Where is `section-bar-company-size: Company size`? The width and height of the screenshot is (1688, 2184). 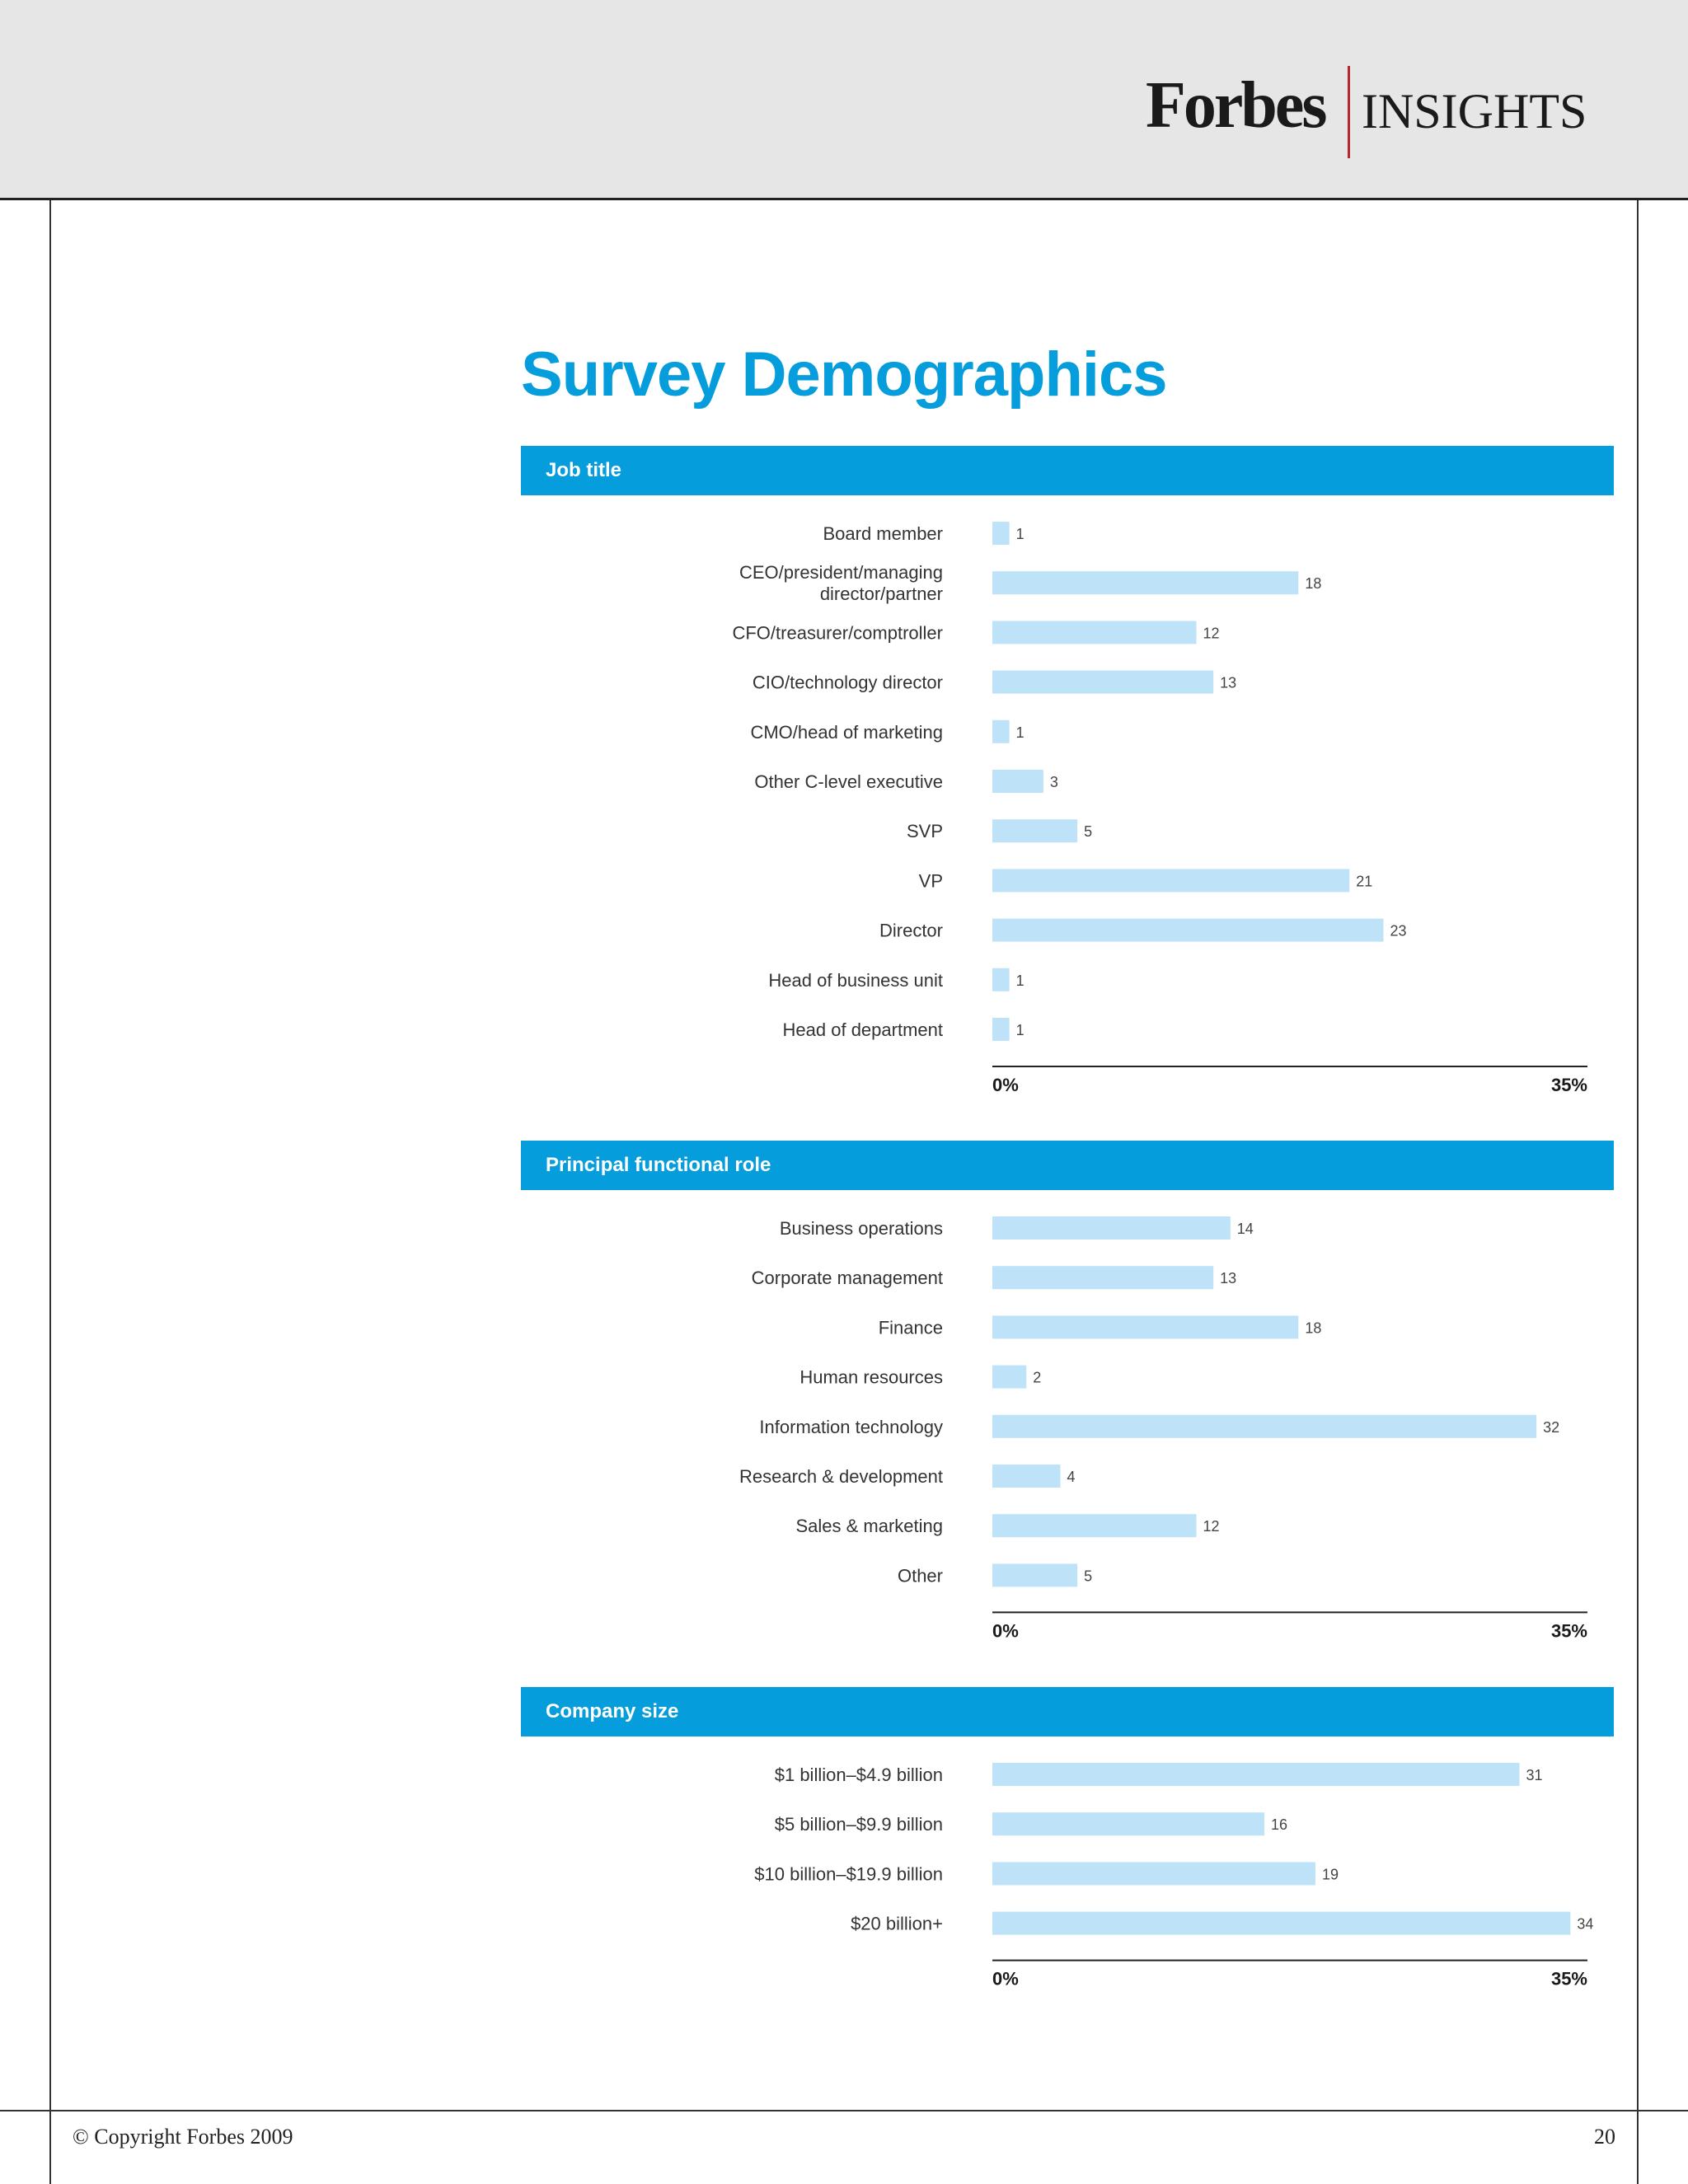
section-bar-company-size: Company size is located at coordinates (1067, 1711).